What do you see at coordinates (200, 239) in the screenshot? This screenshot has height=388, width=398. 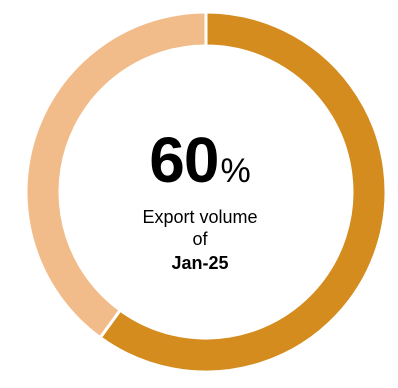 I see `label-line-2: of` at bounding box center [200, 239].